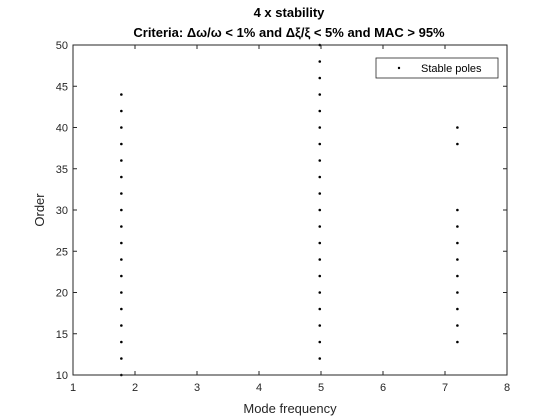 This screenshot has height=420, width=560. What do you see at coordinates (135, 388) in the screenshot?
I see `x-tick-label: 2` at bounding box center [135, 388].